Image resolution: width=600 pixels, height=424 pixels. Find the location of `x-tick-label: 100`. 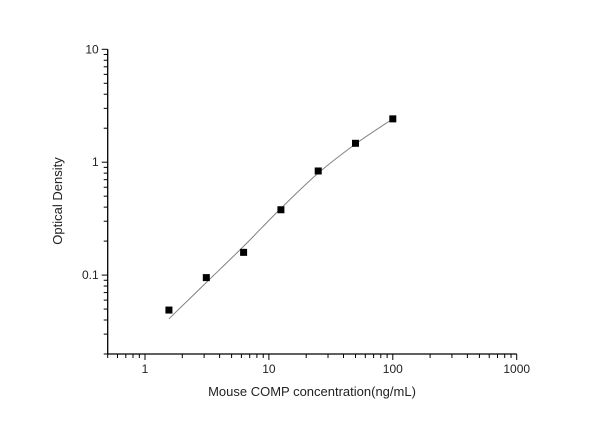

x-tick-label: 100 is located at coordinates (393, 369).